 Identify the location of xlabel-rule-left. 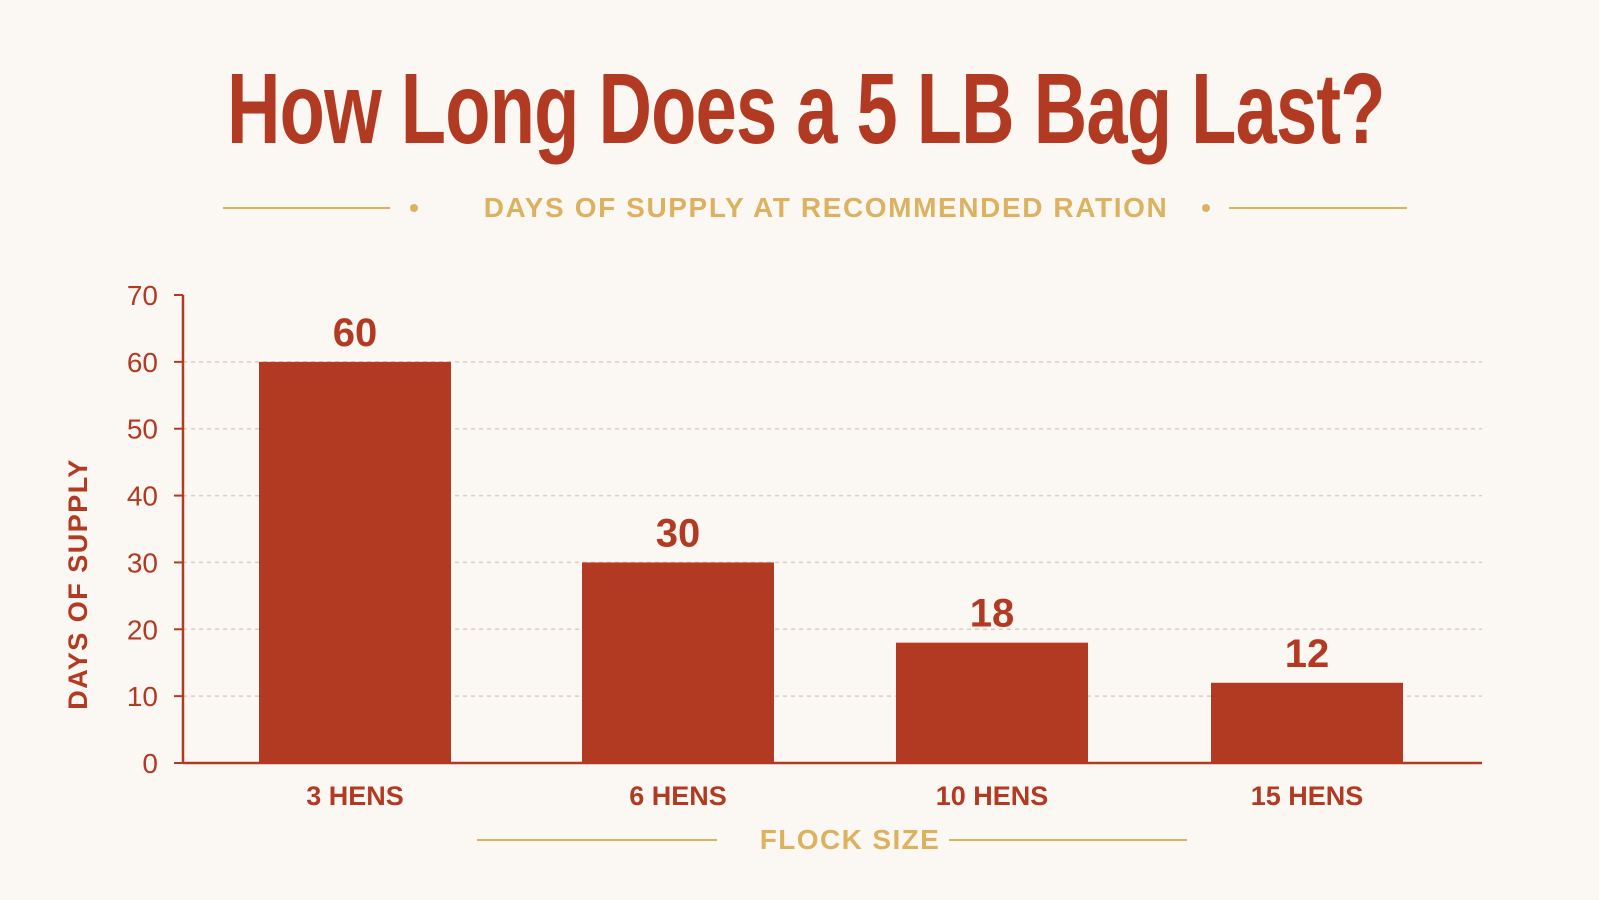
(597, 840).